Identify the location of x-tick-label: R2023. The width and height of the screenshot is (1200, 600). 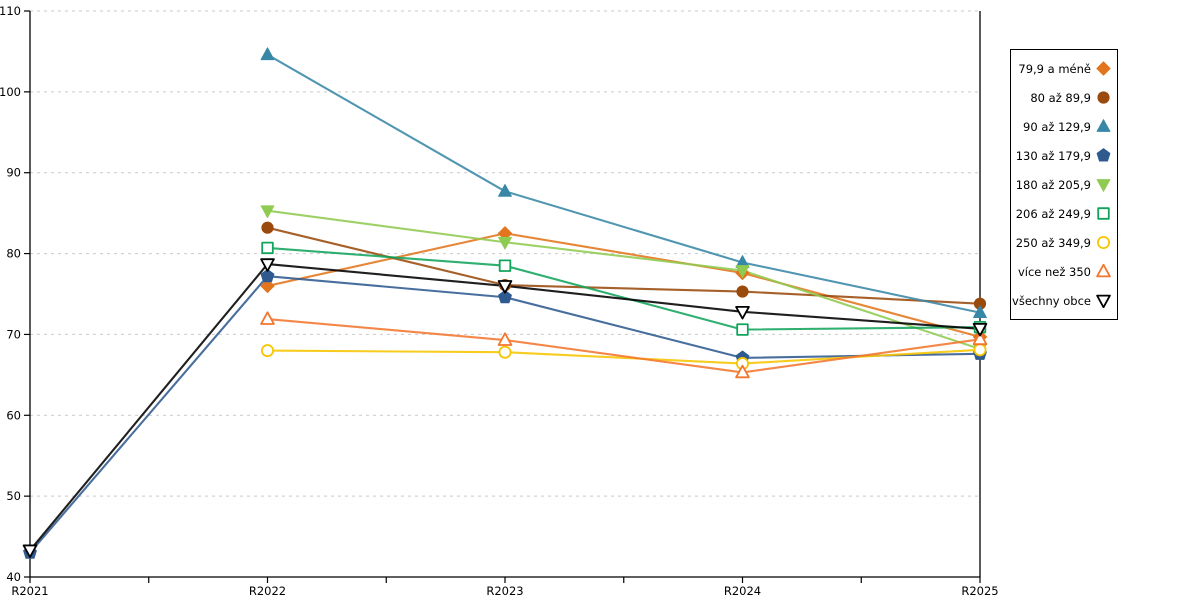
(504, 591).